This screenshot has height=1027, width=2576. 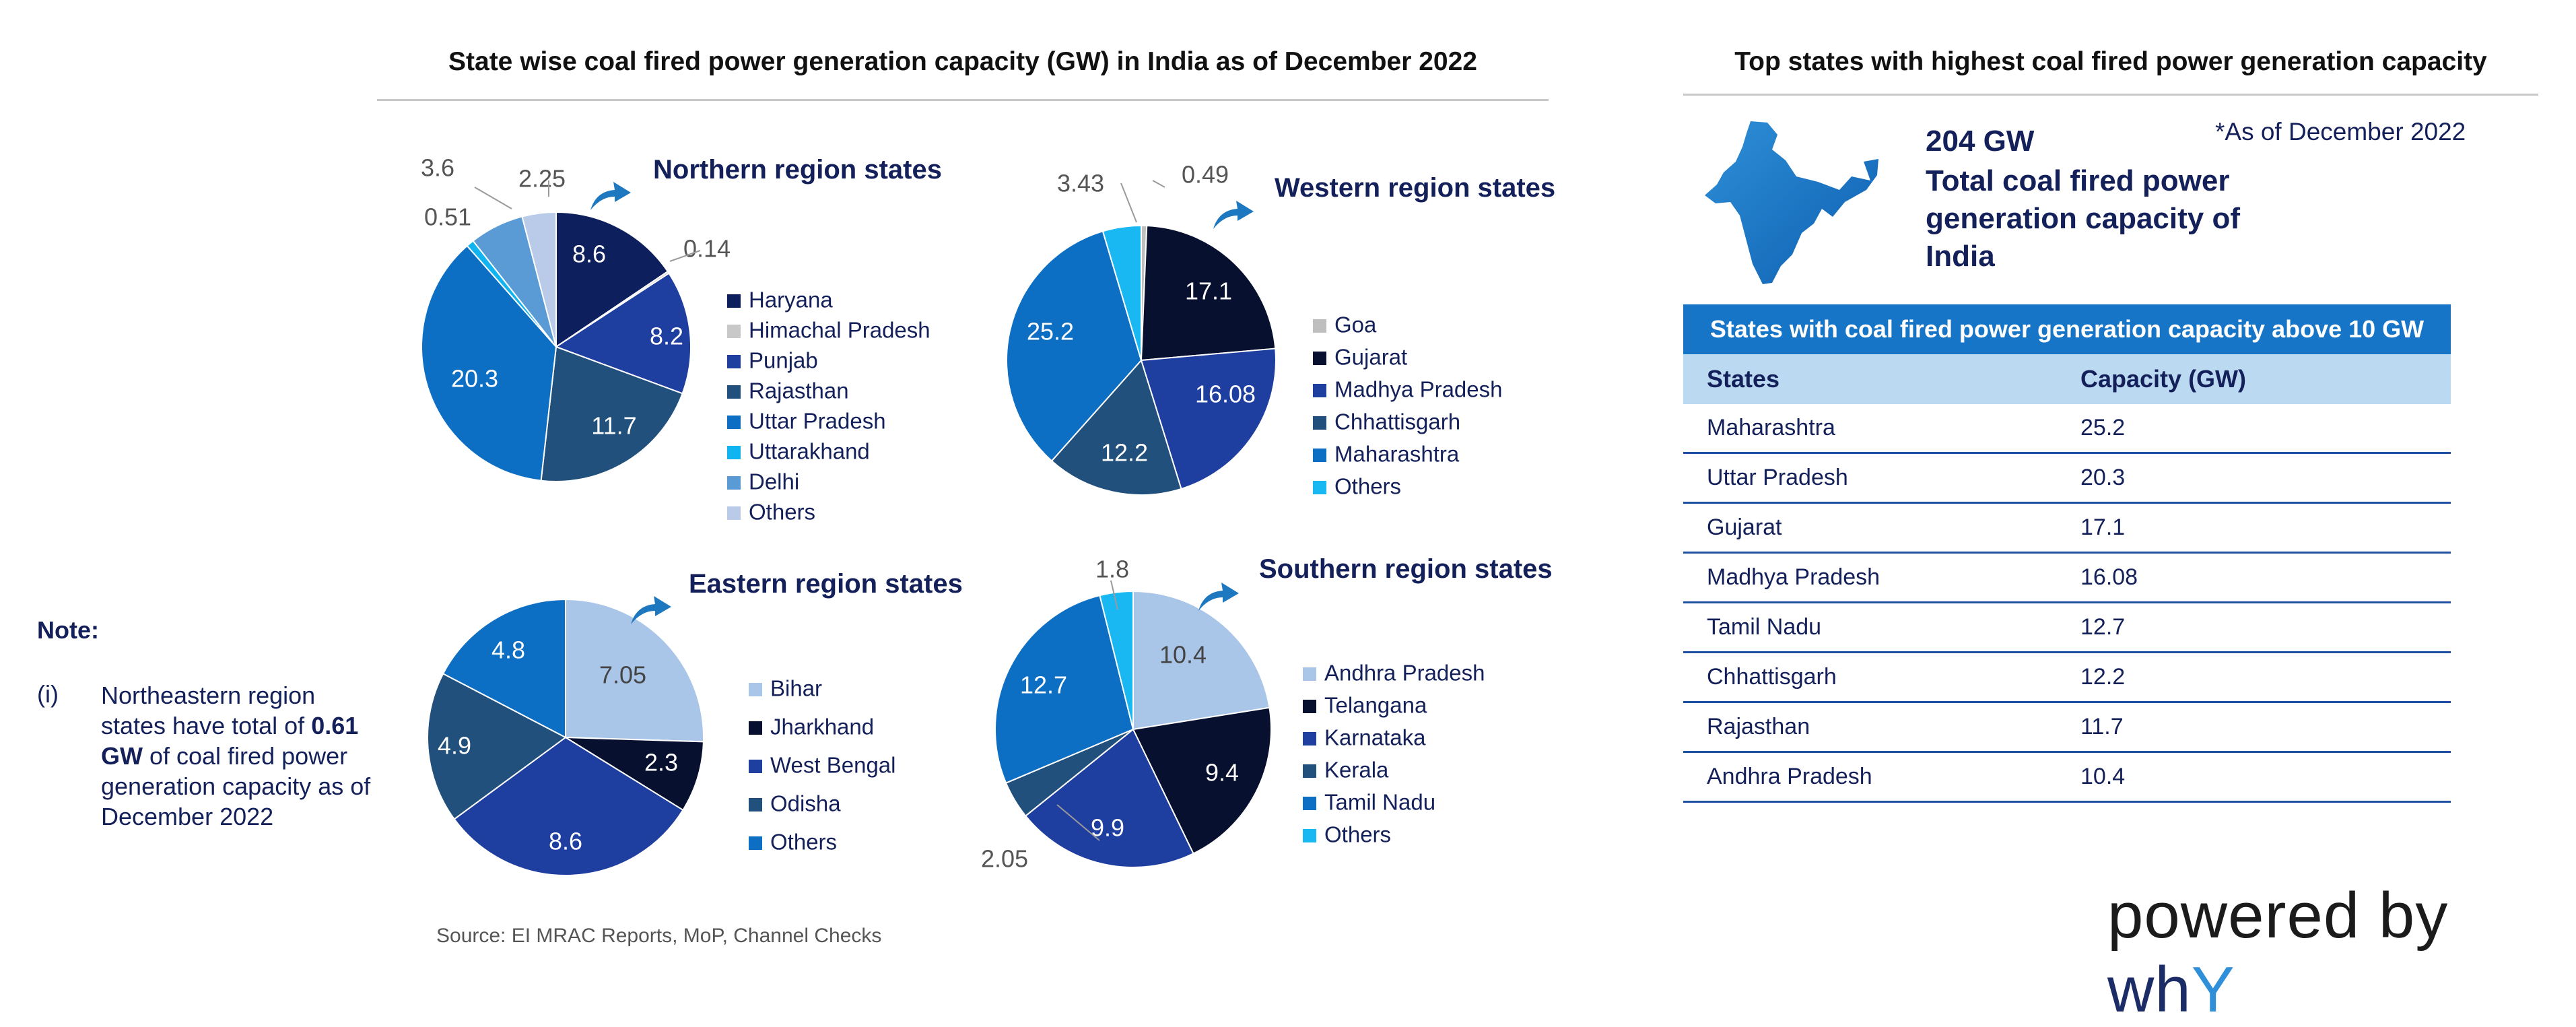 I want to click on table-cell-state: Maharashtra, so click(x=1771, y=427).